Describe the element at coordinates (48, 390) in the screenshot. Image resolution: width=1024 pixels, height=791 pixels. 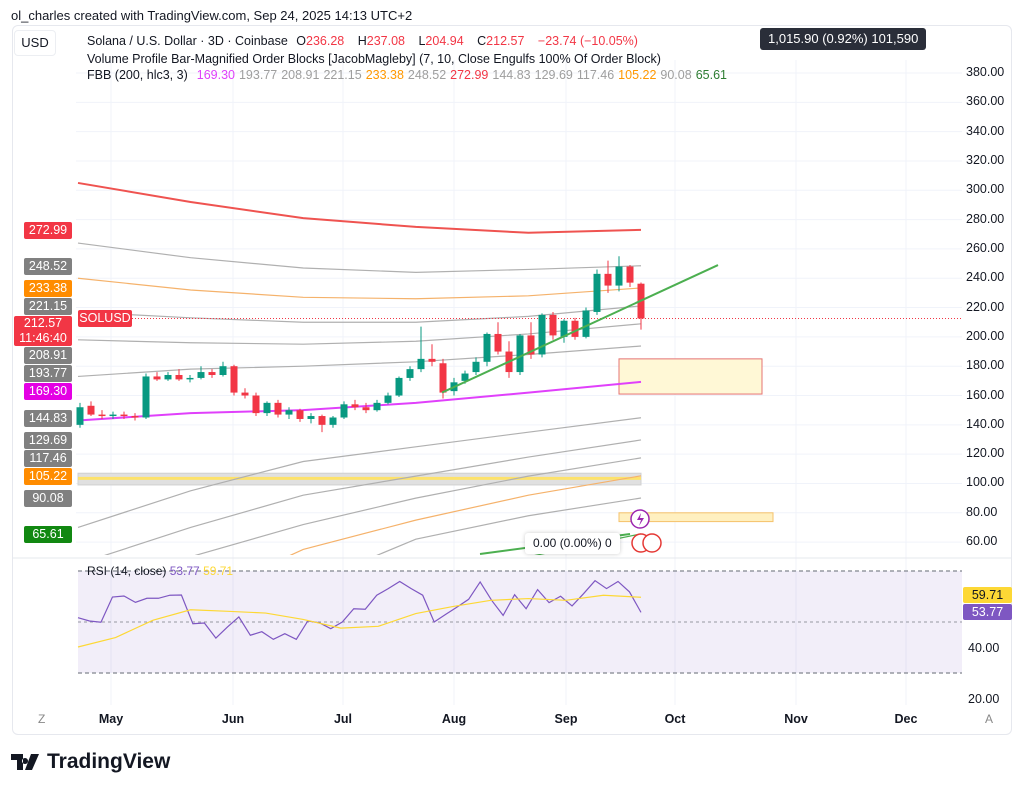
I see `price-badge-value: 169.30` at that location.